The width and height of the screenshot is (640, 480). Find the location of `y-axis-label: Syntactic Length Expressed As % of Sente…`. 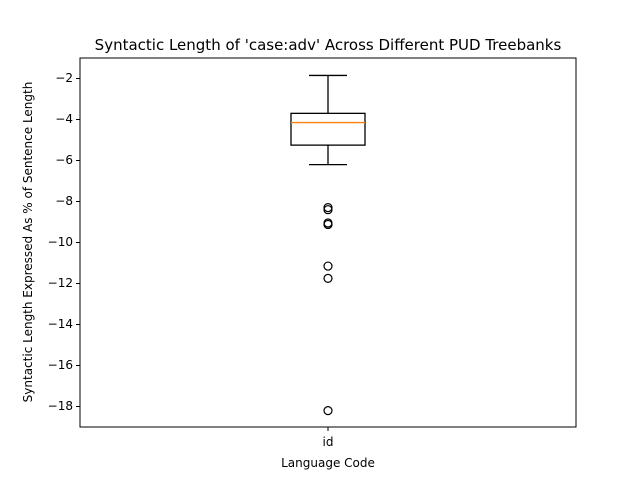

y-axis-label: Syntactic Length Expressed As % of Sente… is located at coordinates (28, 242).